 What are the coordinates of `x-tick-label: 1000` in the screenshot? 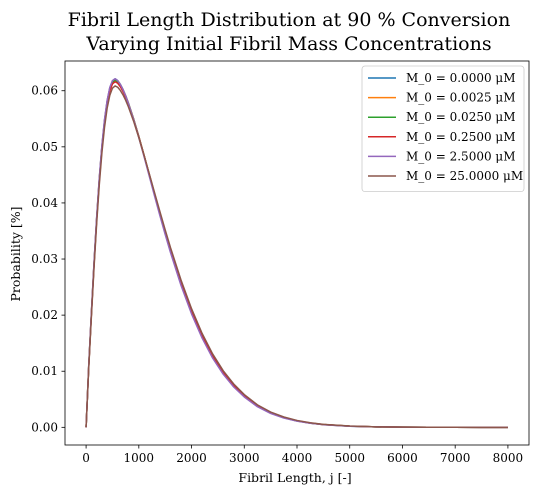 It's located at (139, 458).